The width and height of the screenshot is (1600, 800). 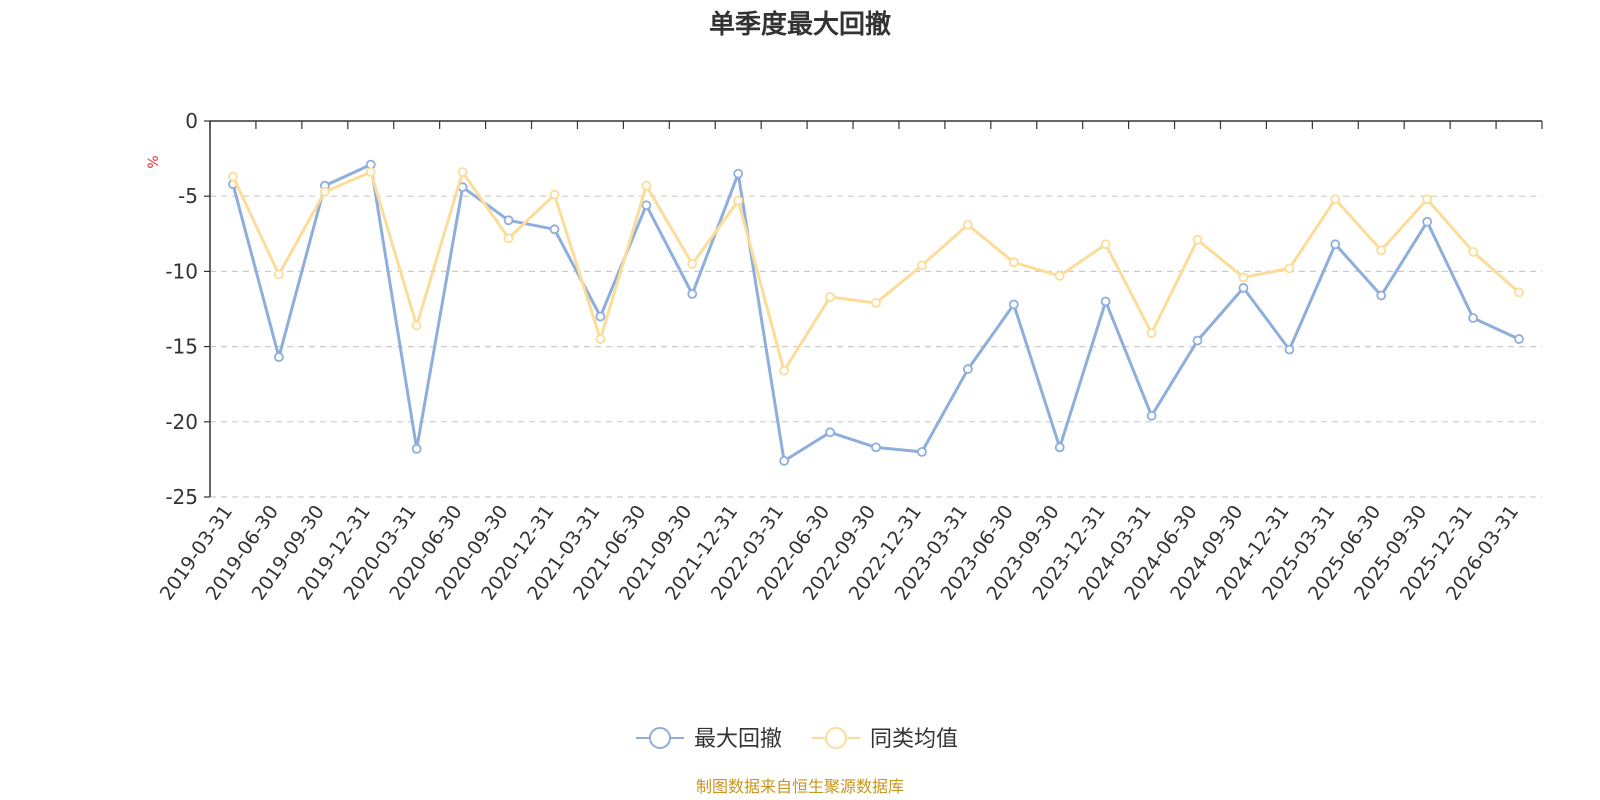 What do you see at coordinates (797, 739) in the screenshot?
I see `legend: 最大回撤 同类均值` at bounding box center [797, 739].